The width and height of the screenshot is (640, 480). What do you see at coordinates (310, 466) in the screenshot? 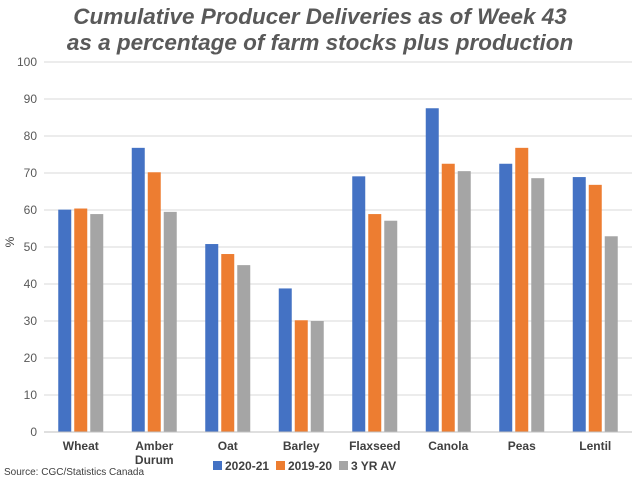
I see `legend-label: 2019-20` at bounding box center [310, 466].